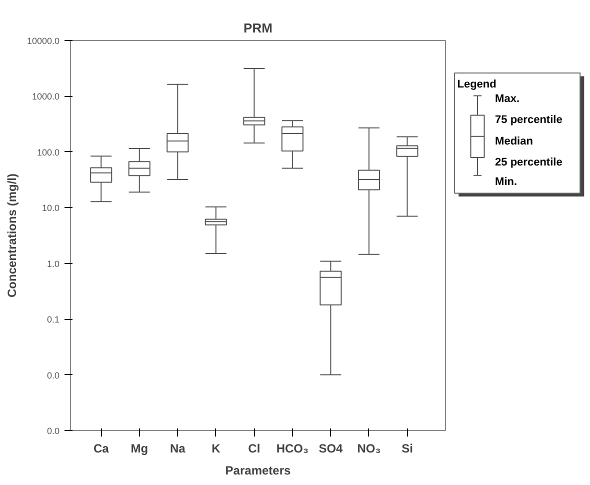 This screenshot has width=590, height=485. I want to click on x-axis-title: Parameters, so click(258, 471).